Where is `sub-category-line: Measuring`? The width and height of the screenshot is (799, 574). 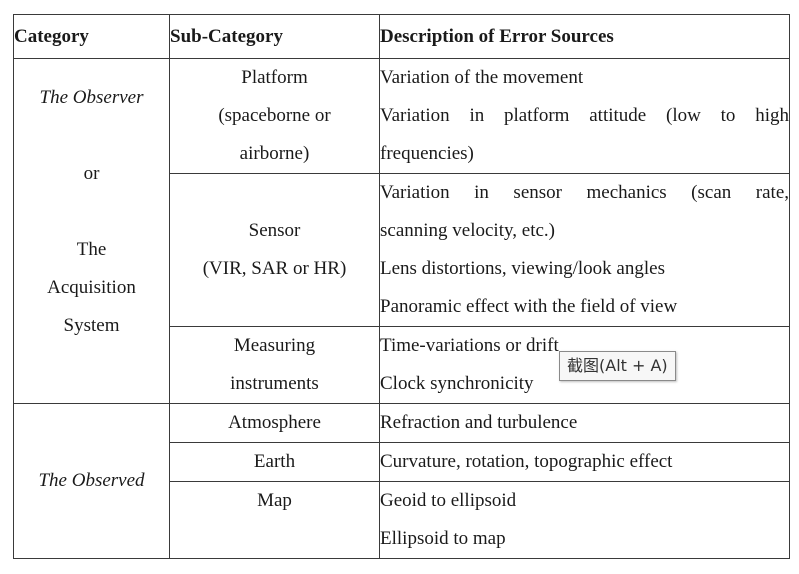 sub-category-line: Measuring is located at coordinates (274, 345).